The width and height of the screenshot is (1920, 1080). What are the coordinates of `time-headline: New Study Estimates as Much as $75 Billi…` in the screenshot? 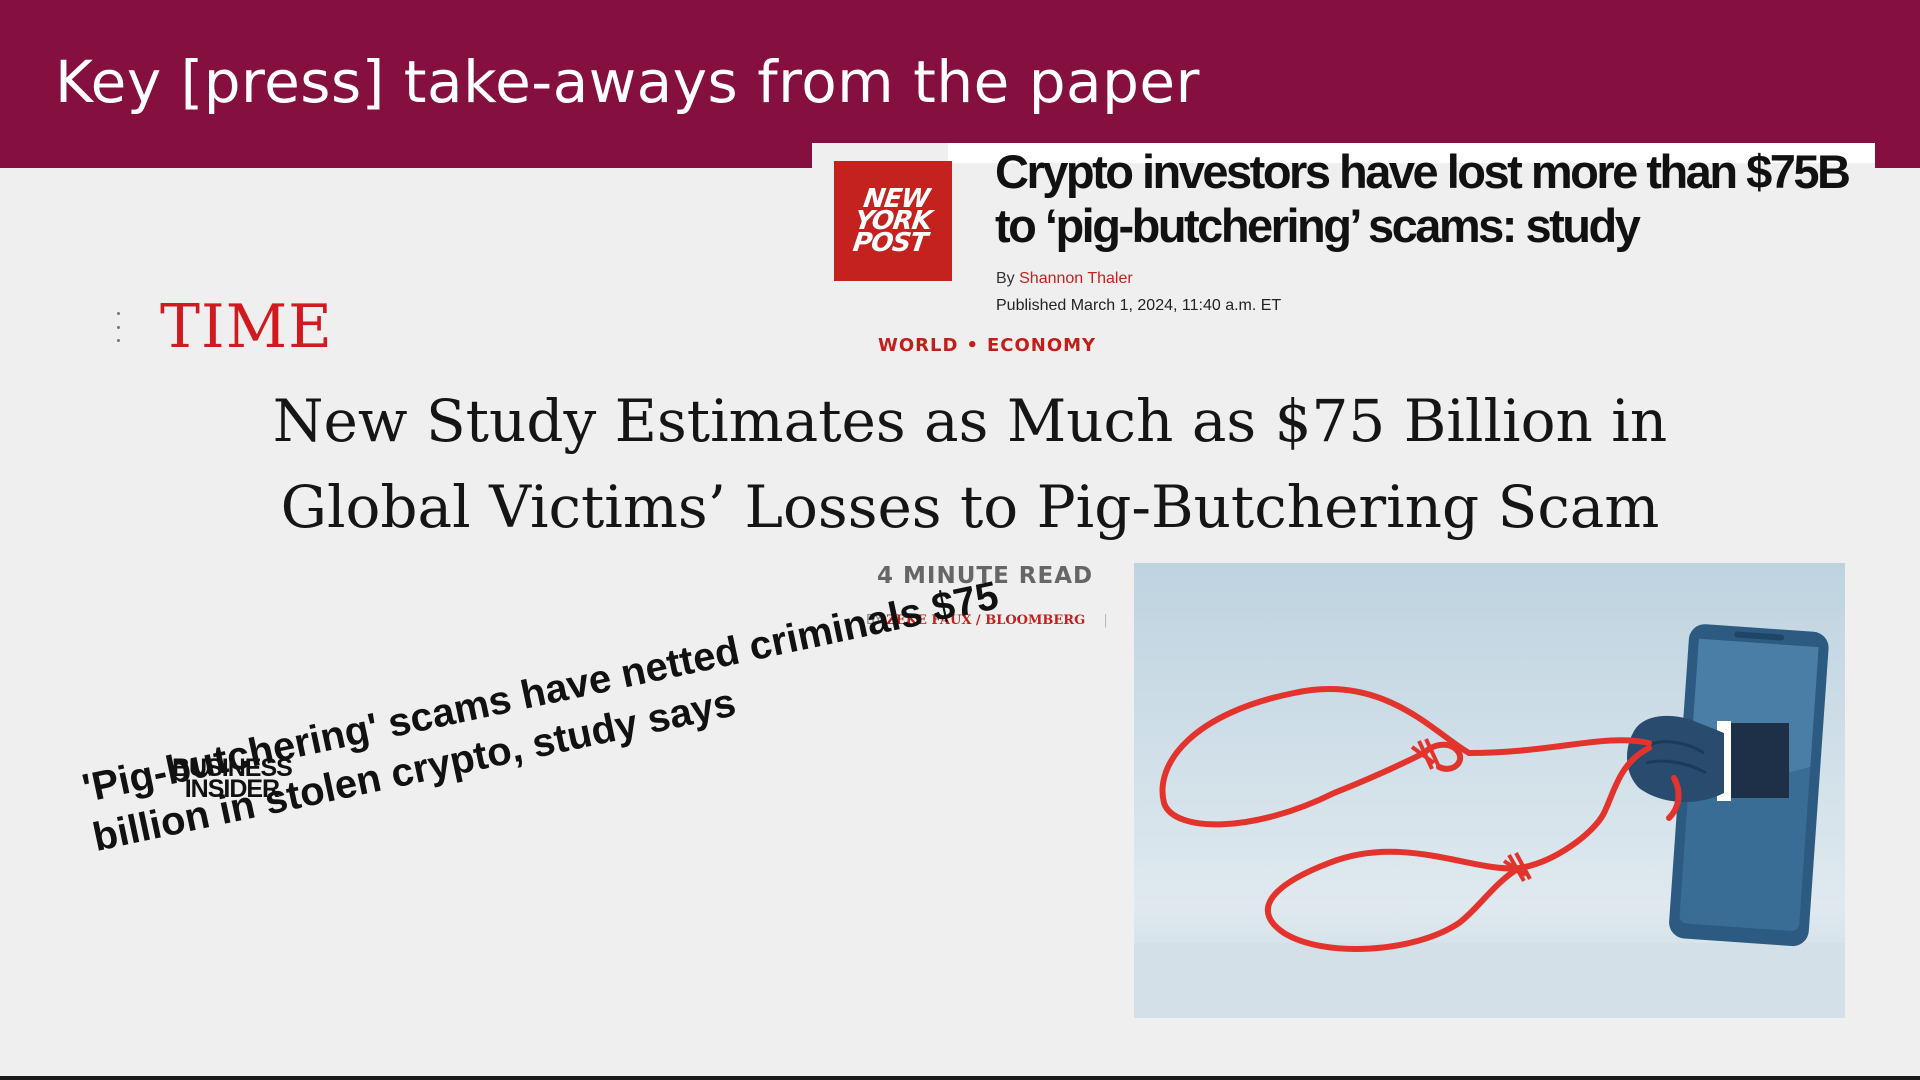 It's located at (970, 464).